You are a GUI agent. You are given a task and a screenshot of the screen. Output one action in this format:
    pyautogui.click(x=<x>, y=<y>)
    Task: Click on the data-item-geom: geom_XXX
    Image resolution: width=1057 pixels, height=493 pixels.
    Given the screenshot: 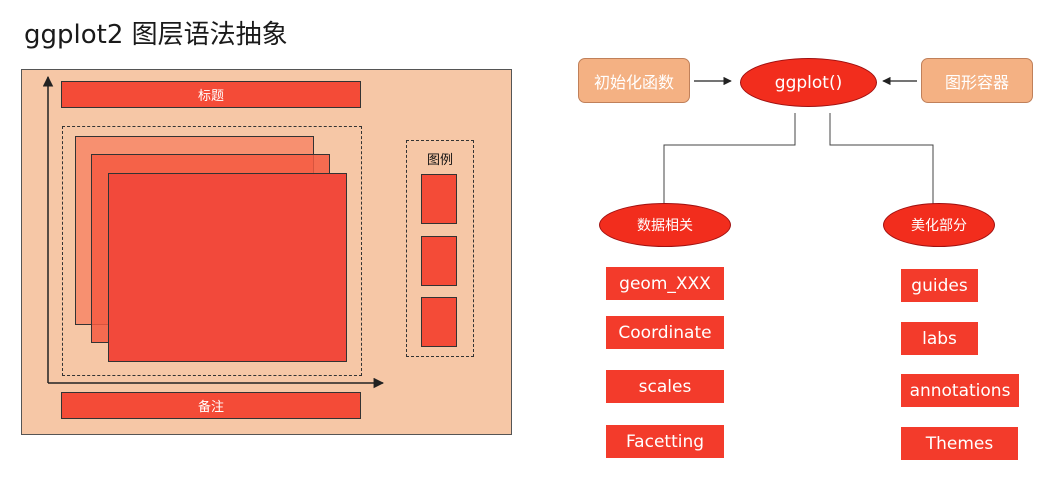 What is the action you would take?
    pyautogui.click(x=665, y=283)
    